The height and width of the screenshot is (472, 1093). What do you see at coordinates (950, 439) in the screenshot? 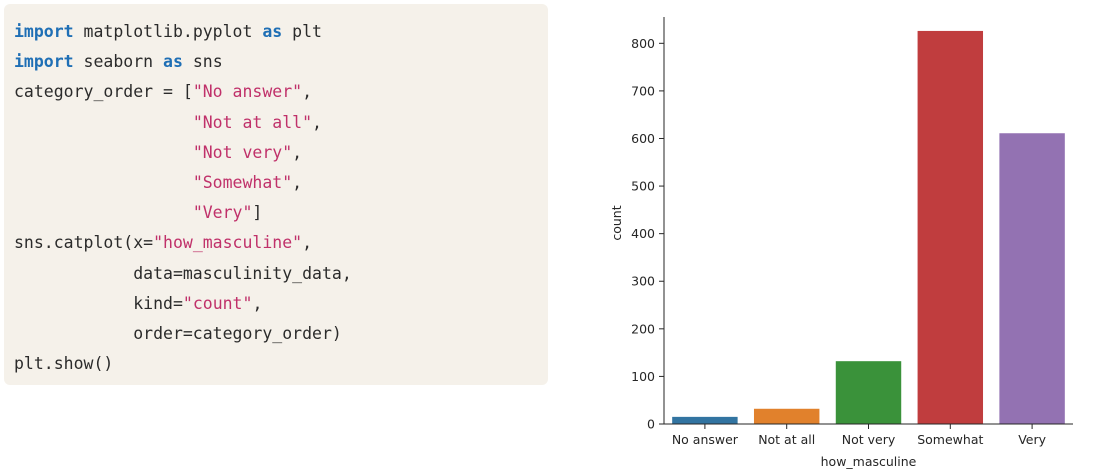
I see `x-tick-label: Somewhat` at bounding box center [950, 439].